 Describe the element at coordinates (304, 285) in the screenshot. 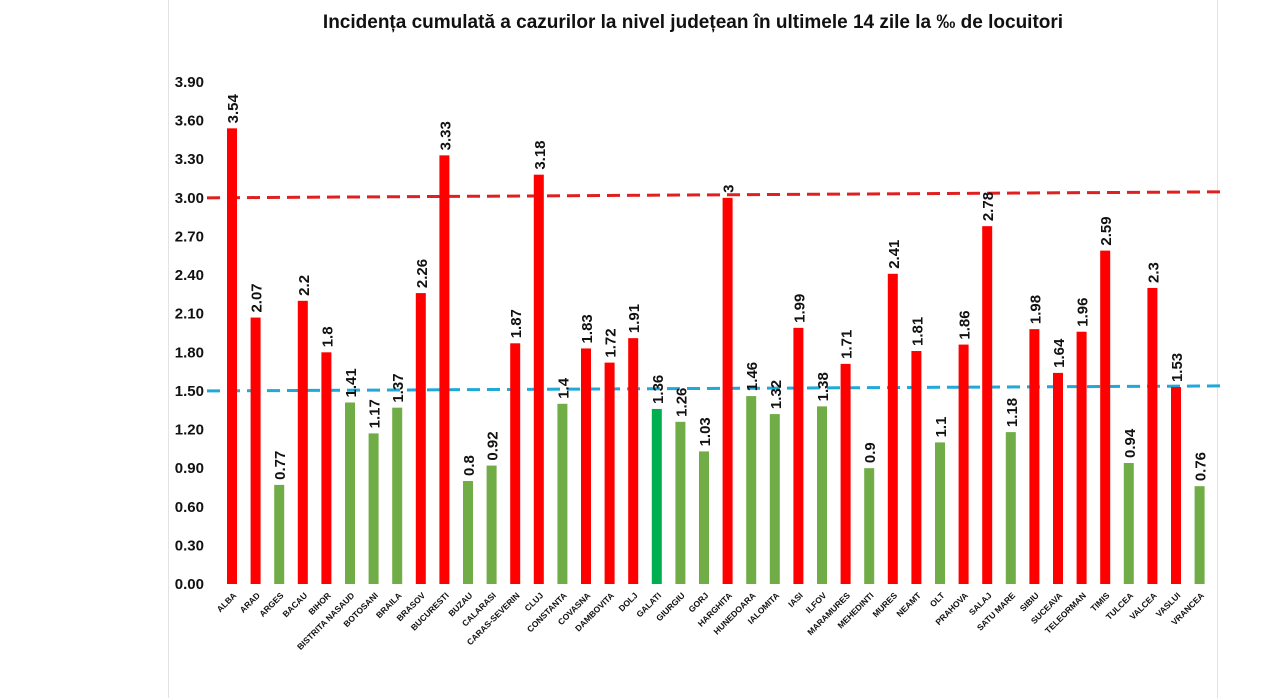

I see `bar-value-label: 2.2` at that location.